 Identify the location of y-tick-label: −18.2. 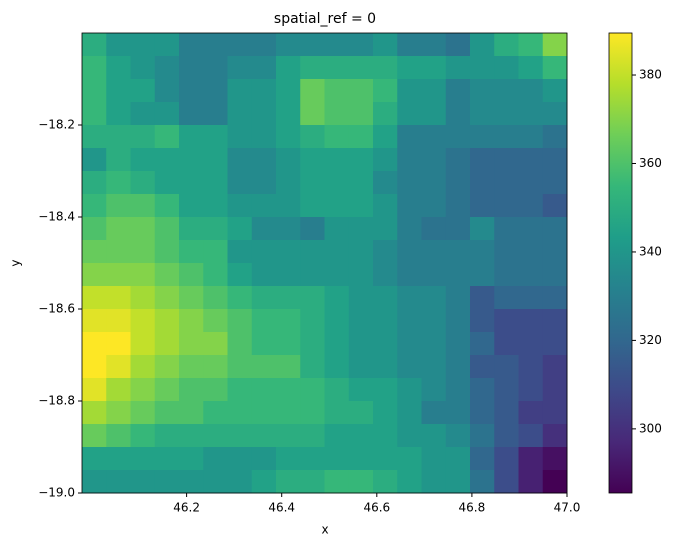
(56, 125).